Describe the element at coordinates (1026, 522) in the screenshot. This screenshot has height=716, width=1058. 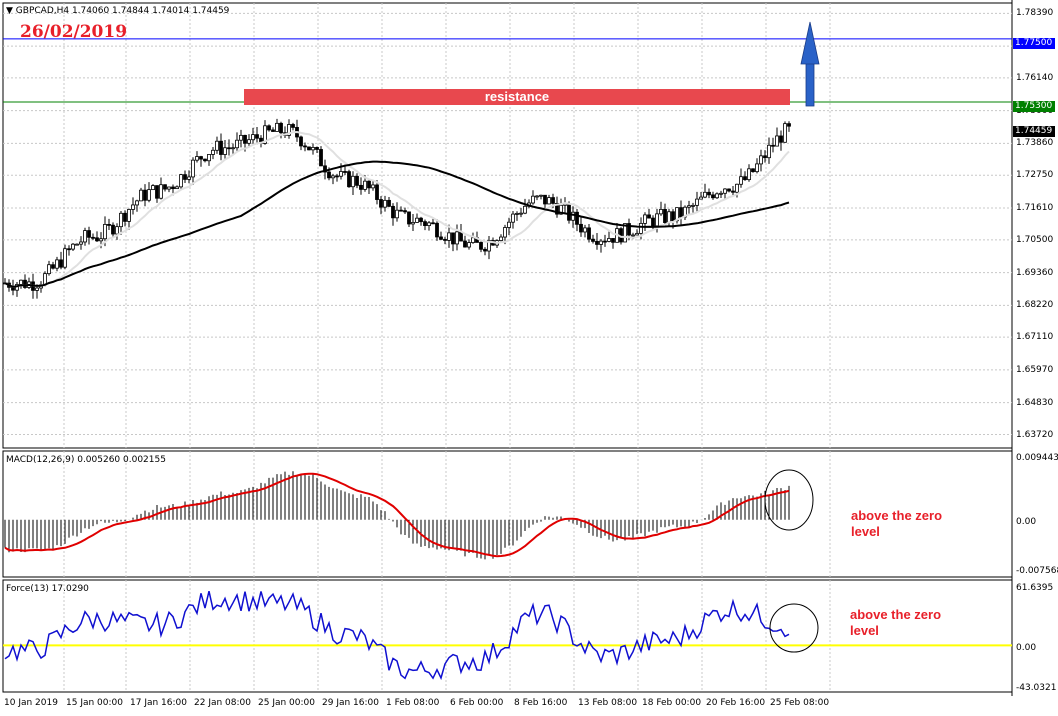
I see `macd-tick-zero: 0.00` at that location.